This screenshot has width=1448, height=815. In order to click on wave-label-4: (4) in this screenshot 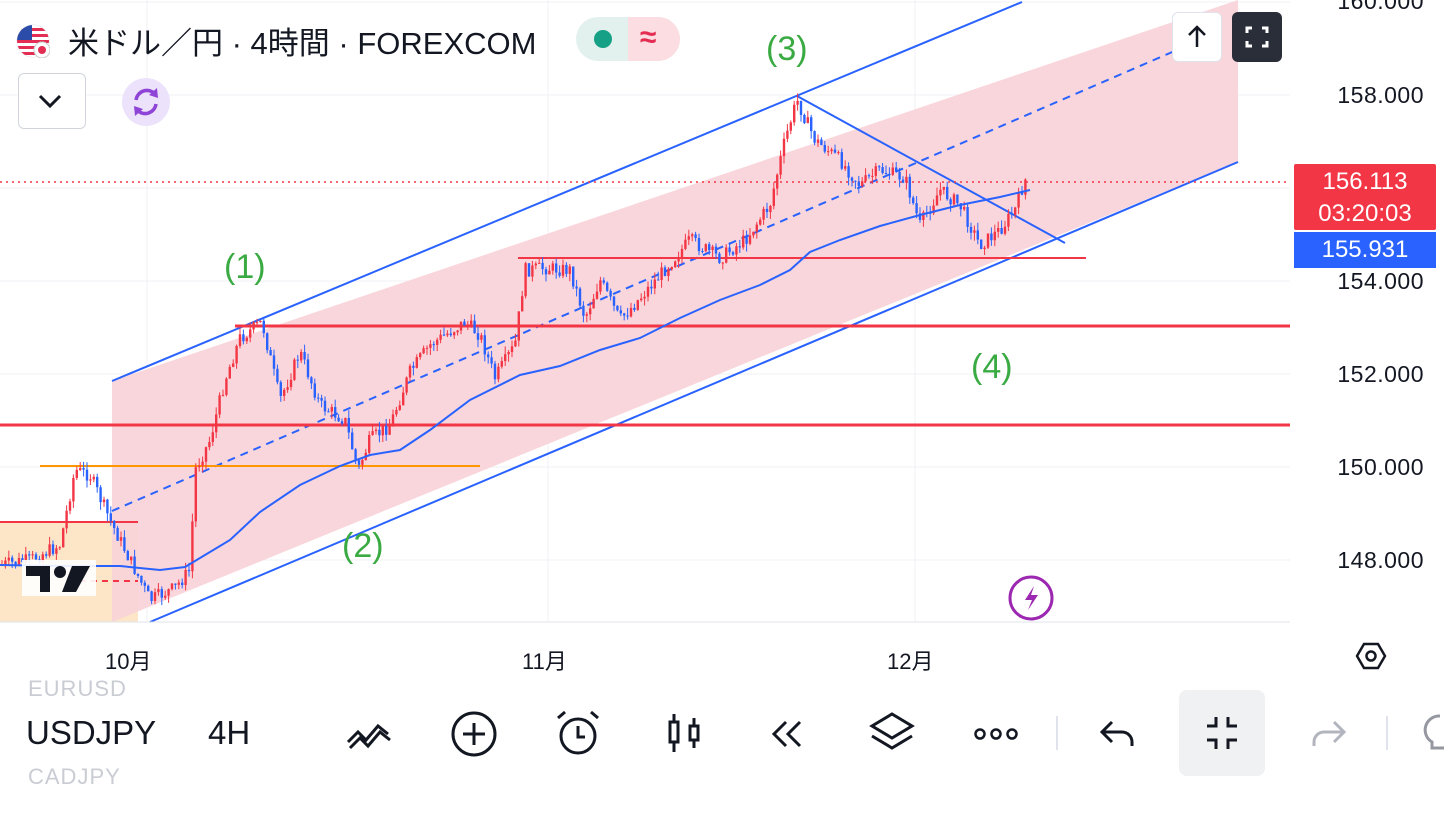, I will do `click(992, 367)`.